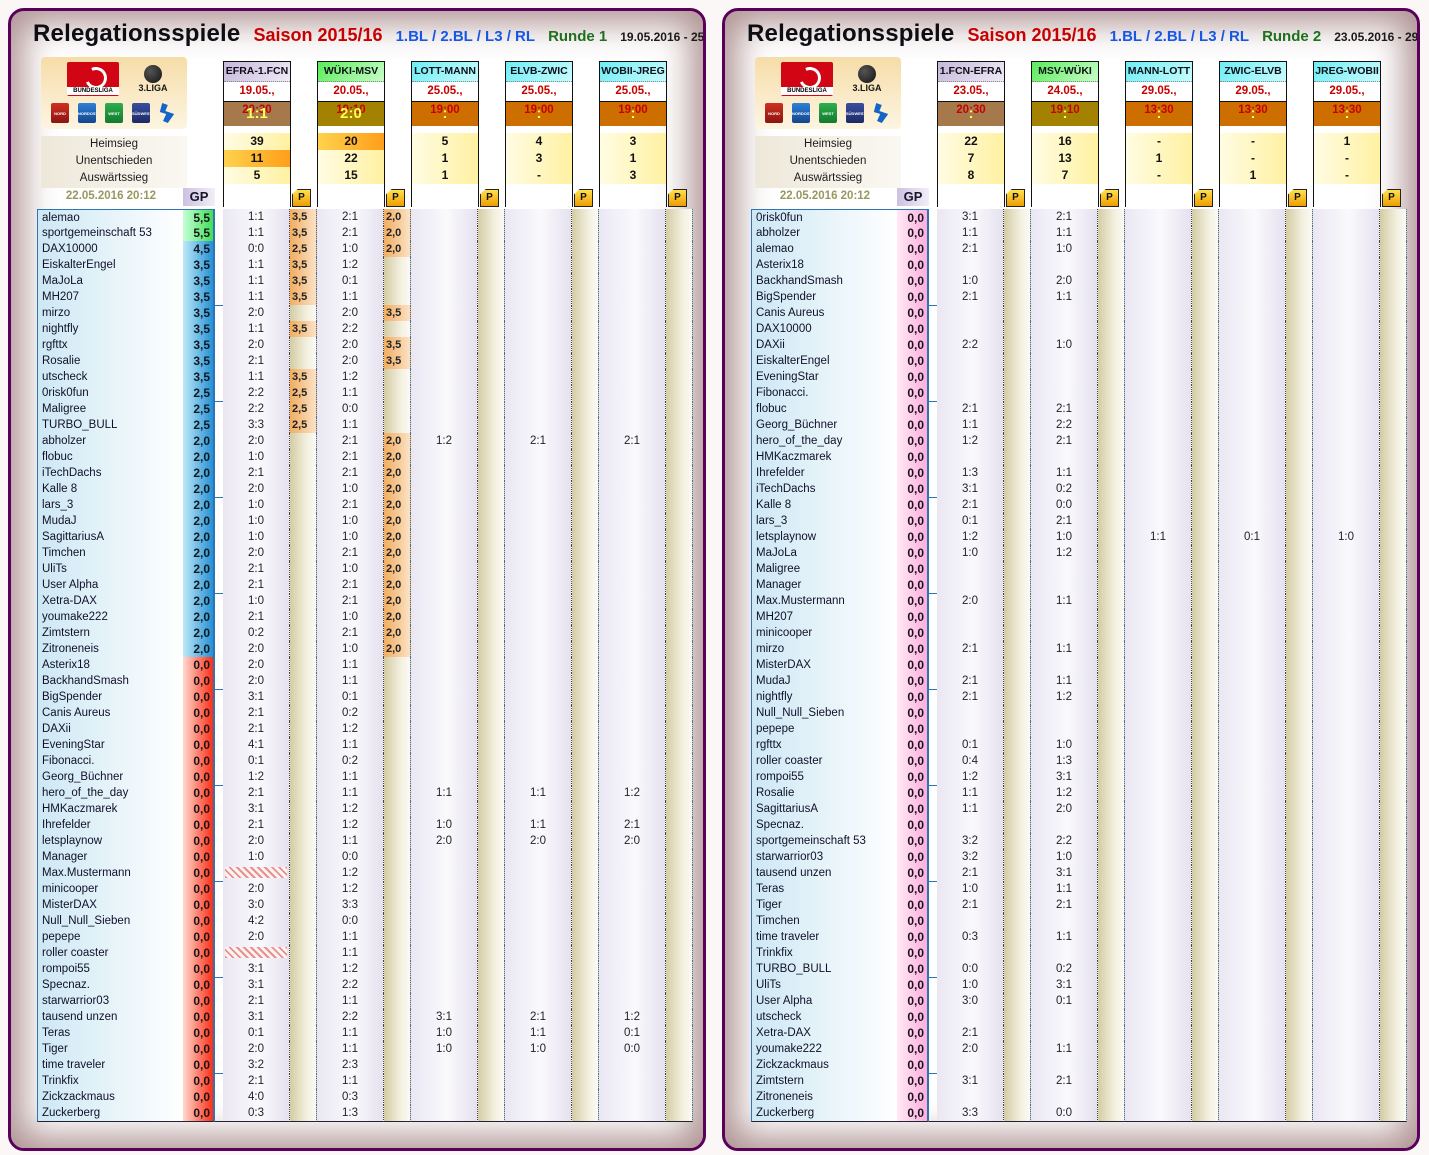 The height and width of the screenshot is (1155, 1429). I want to click on prediction-cell: 0:2, so click(256, 633).